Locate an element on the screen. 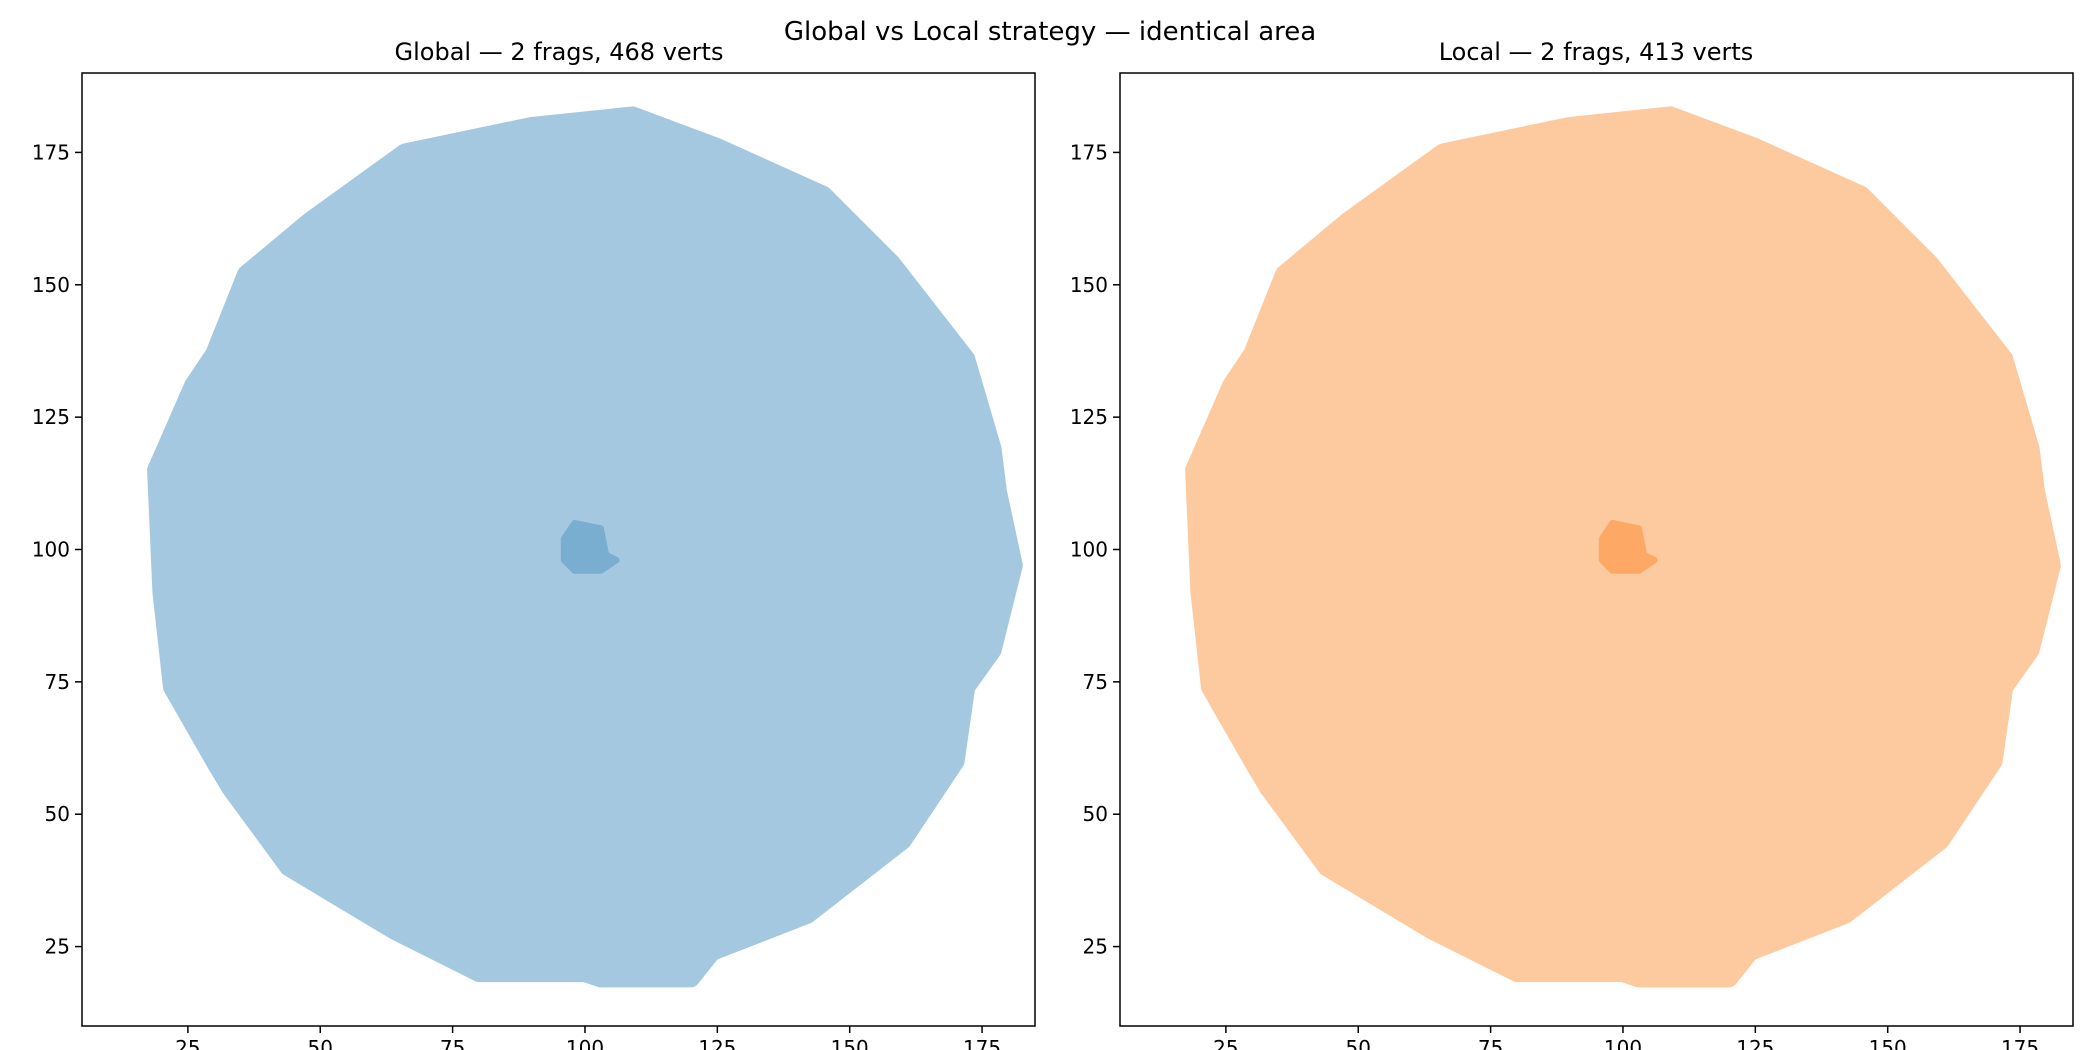 The height and width of the screenshot is (1050, 2100). x-axis-global: 25 50 75 100 125 150 175 is located at coordinates (588, 1038).